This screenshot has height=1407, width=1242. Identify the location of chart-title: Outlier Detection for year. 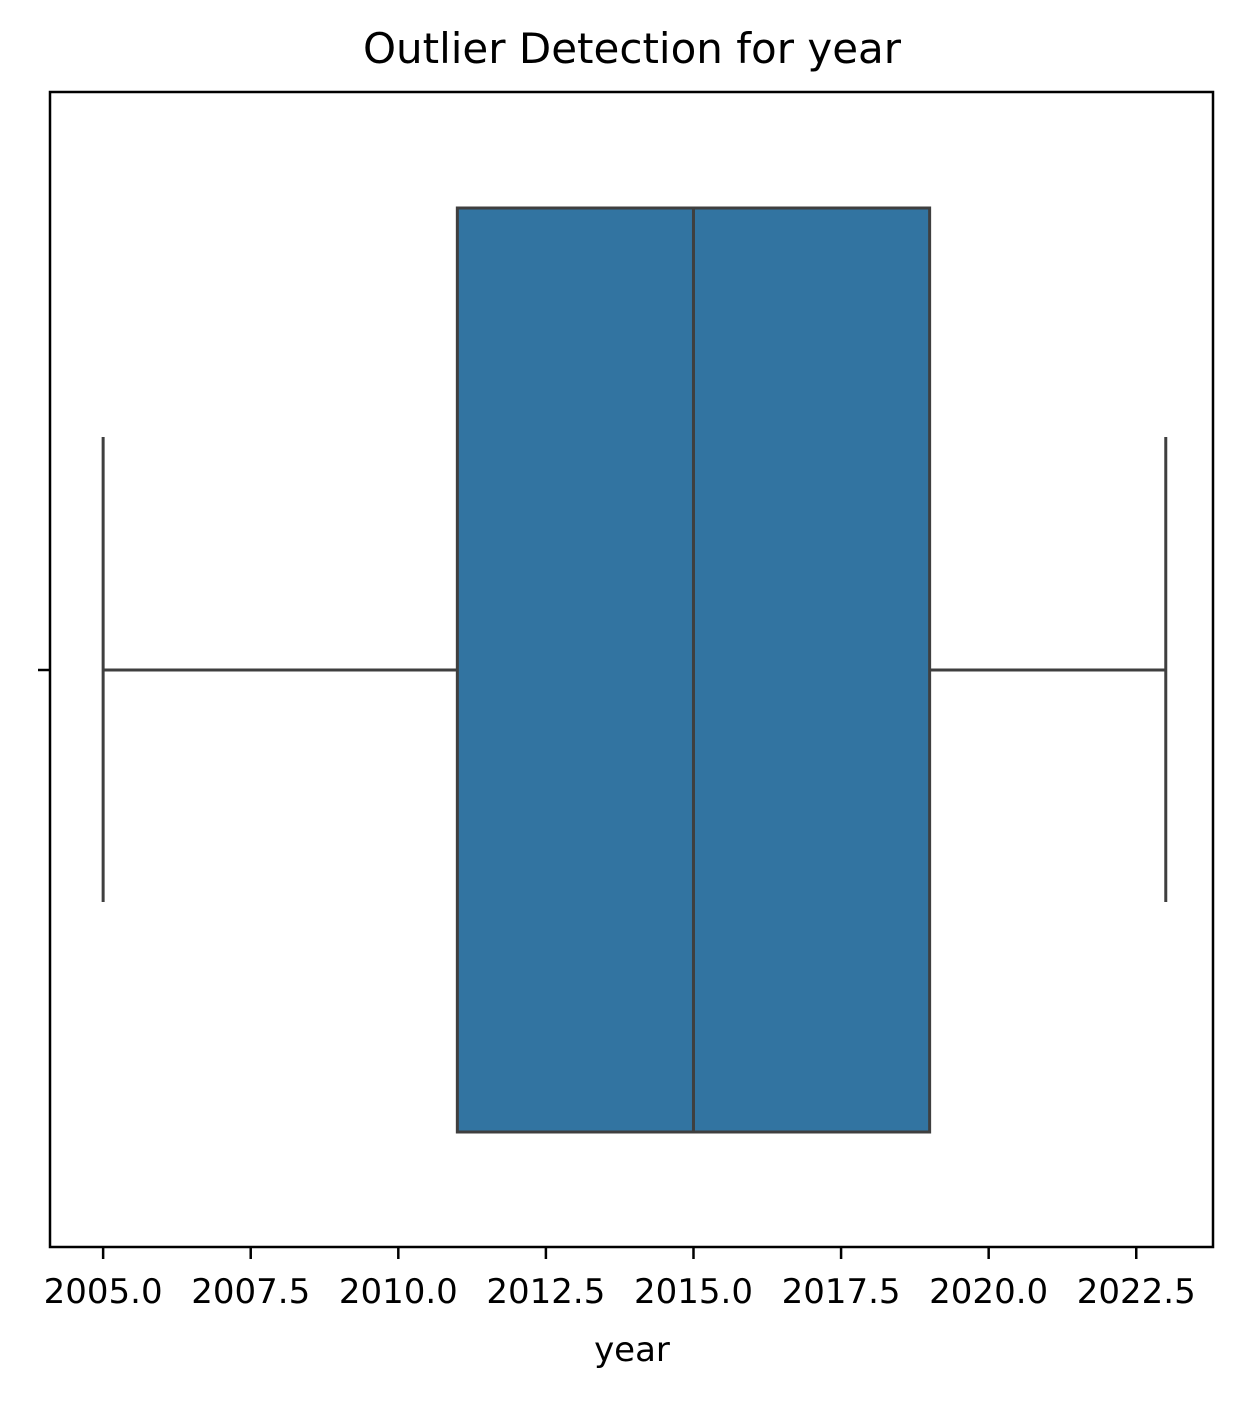
(632, 48).